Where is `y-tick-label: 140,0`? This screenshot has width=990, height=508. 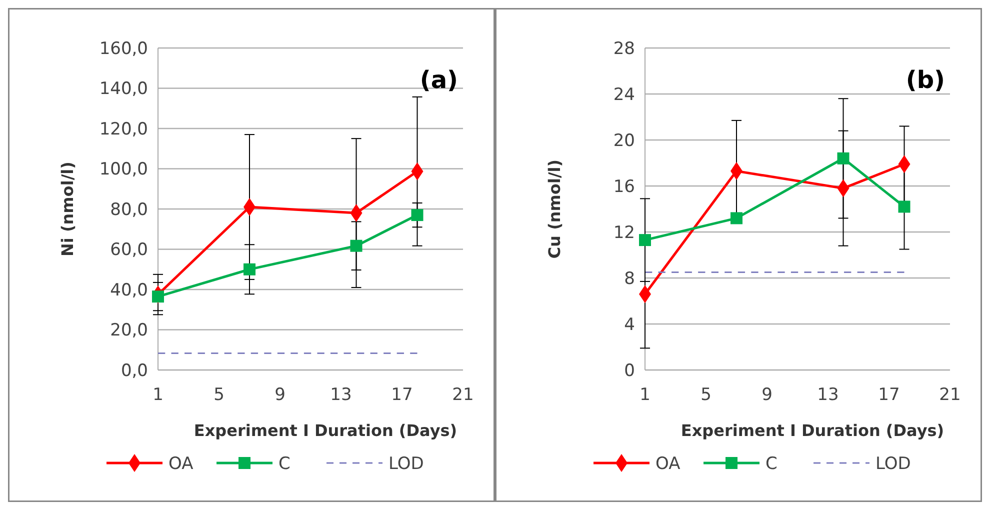 y-tick-label: 140,0 is located at coordinates (123, 89).